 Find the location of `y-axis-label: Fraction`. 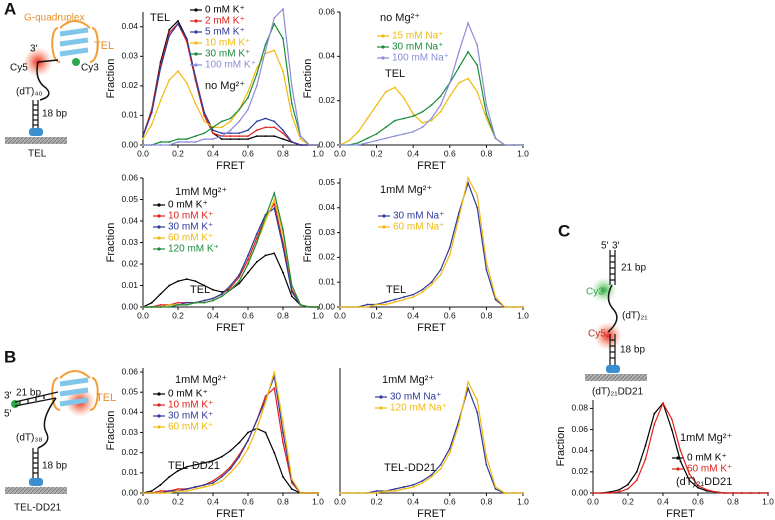

y-axis-label: Fraction is located at coordinates (111, 243).